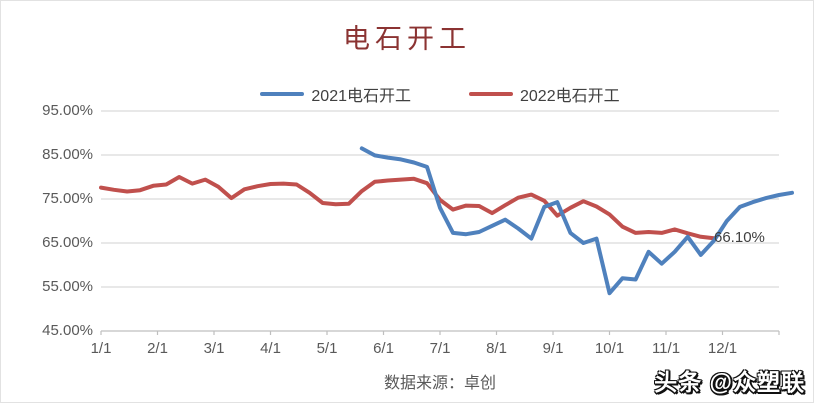 This screenshot has width=814, height=403. Describe the element at coordinates (67, 154) in the screenshot. I see `y-tick-label: 85.00%` at that location.